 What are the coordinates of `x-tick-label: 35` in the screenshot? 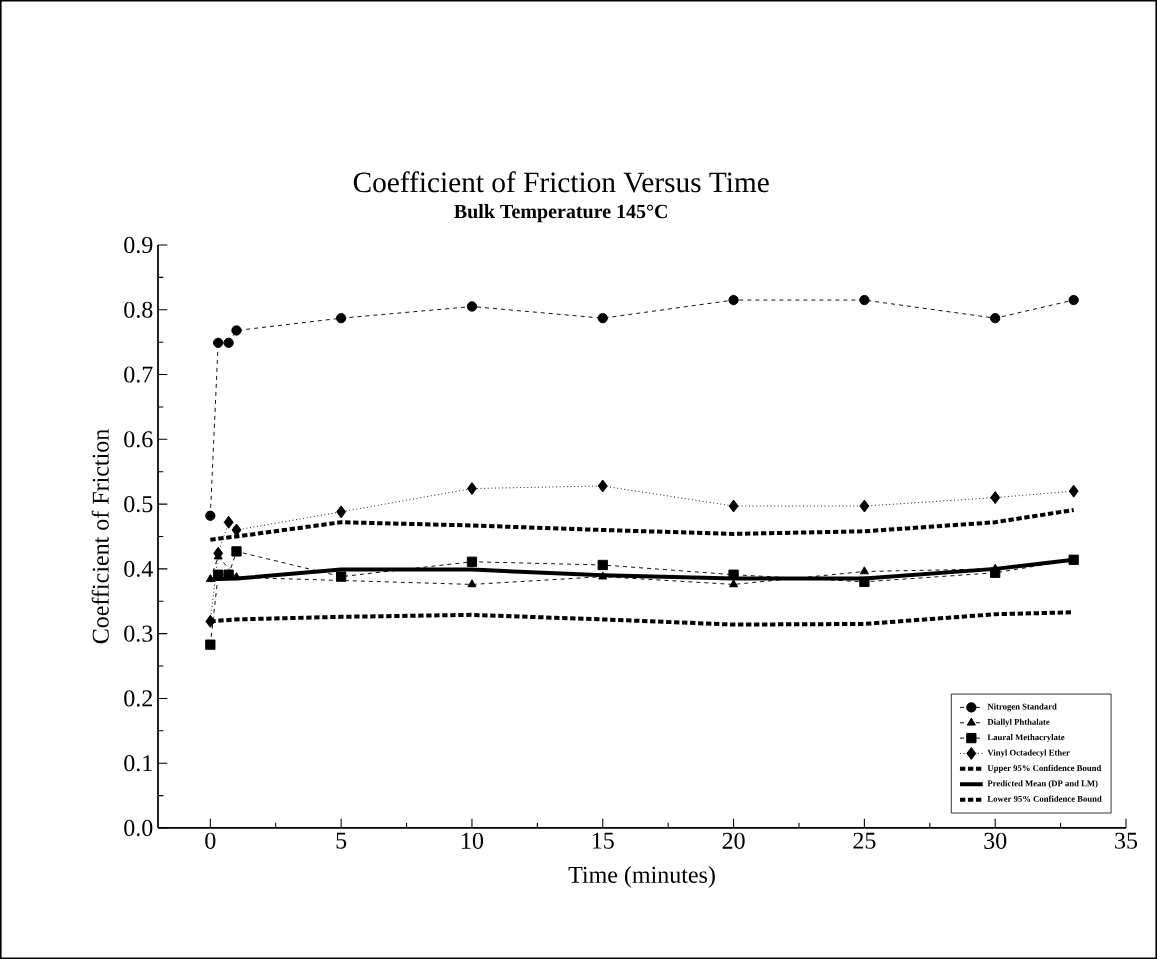 It's located at (1126, 840).